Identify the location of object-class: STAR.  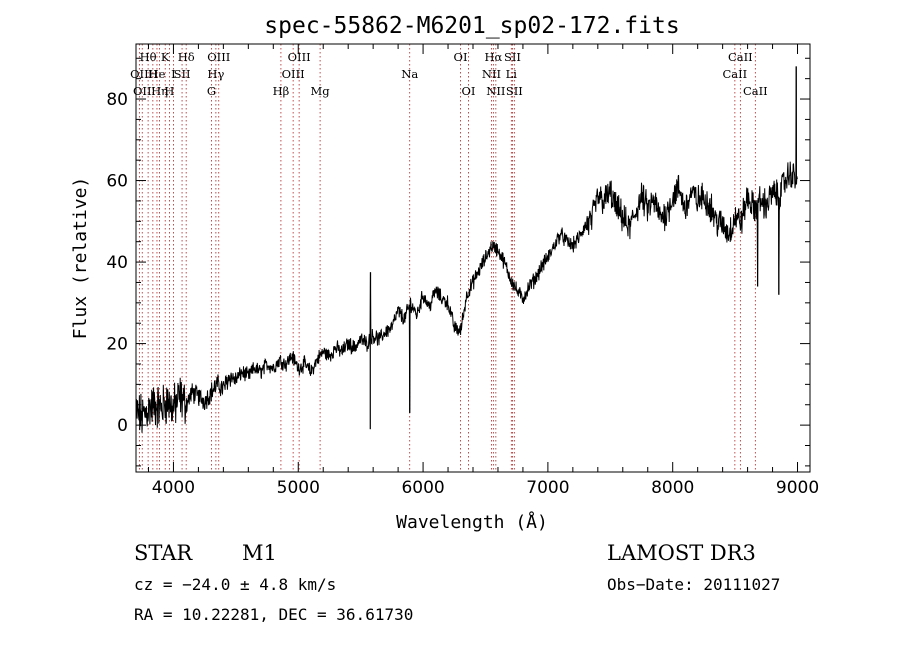
(163, 553).